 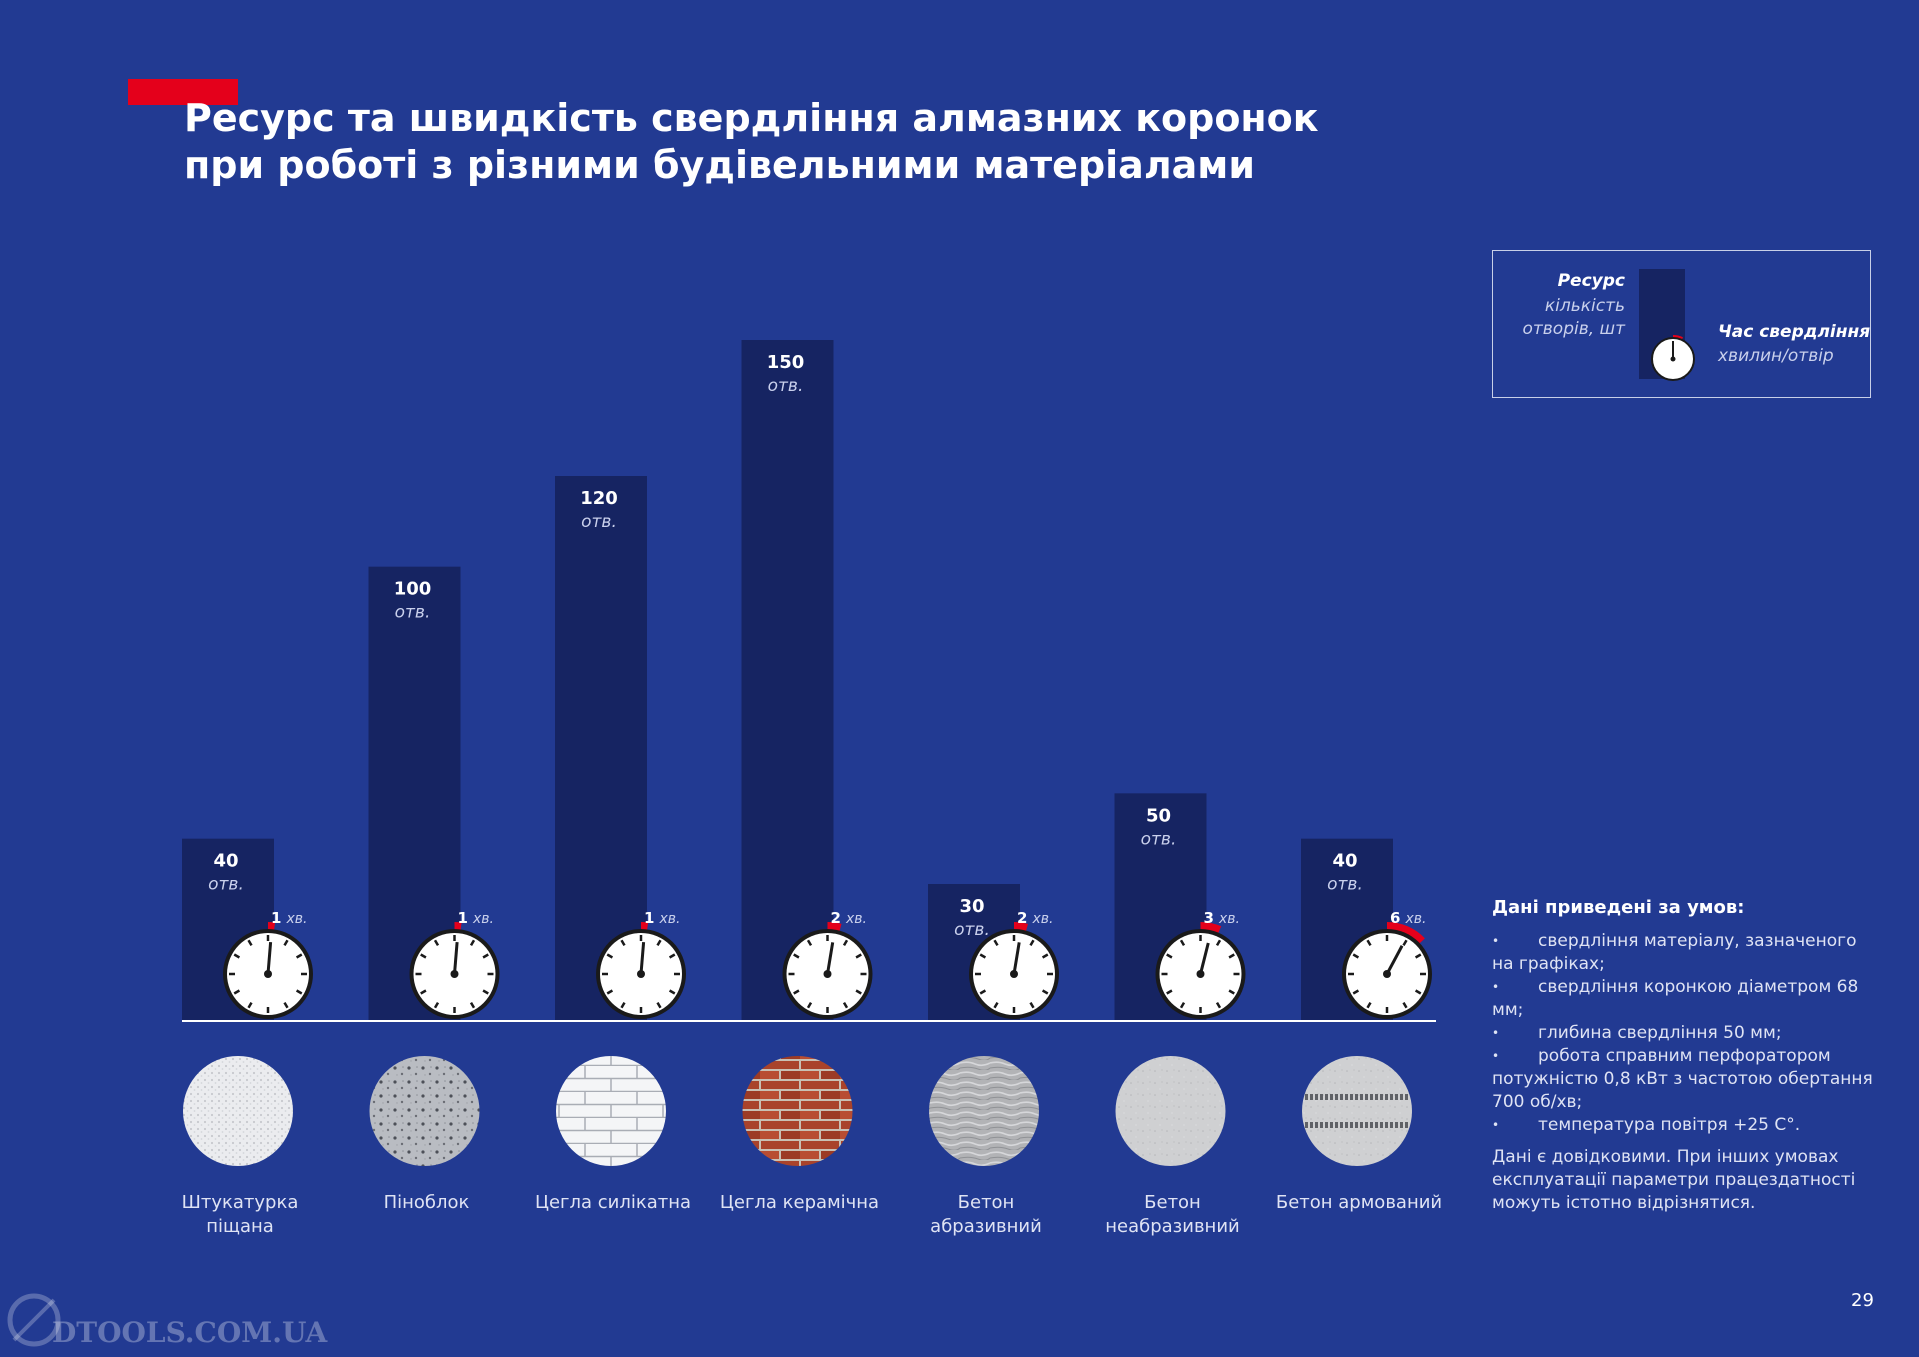 I want to click on silicate-brick-texture-icon, so click(x=611, y=1111).